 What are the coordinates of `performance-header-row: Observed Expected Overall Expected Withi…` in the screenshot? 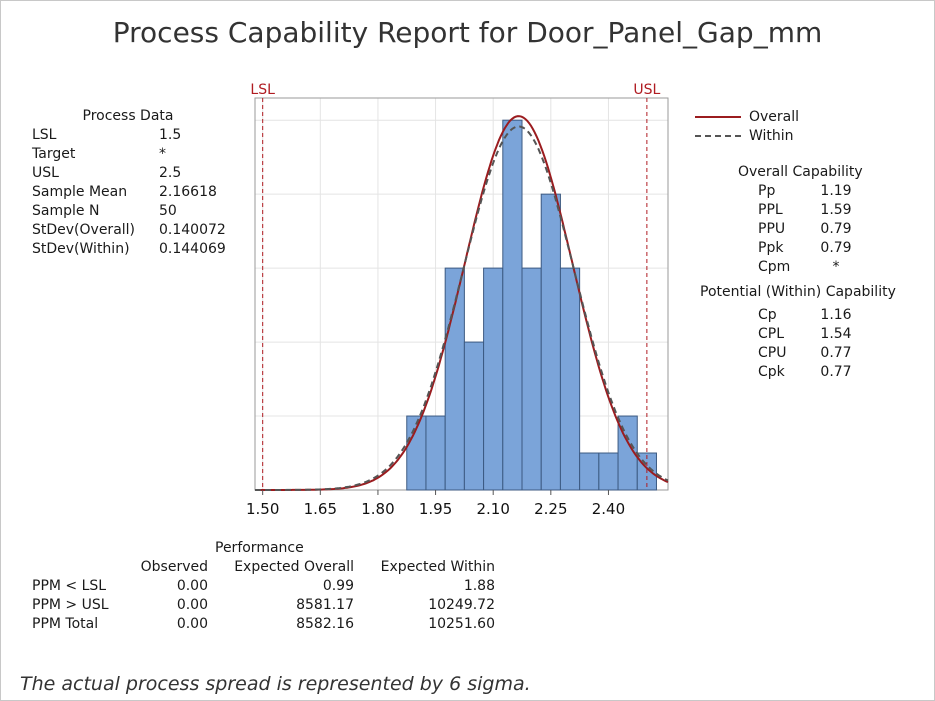 It's located at (317, 567).